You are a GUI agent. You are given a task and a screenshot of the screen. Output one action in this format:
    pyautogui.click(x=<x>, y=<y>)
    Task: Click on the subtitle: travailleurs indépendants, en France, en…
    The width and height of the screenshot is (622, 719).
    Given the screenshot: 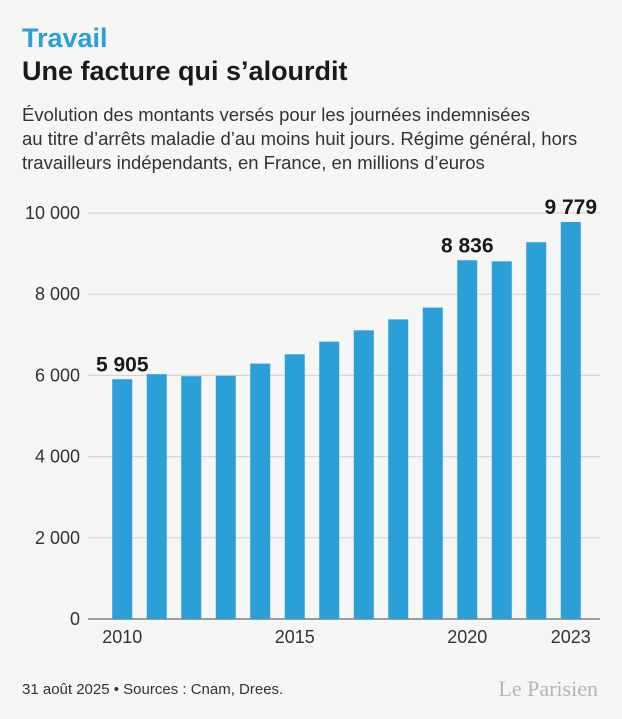 What is the action you would take?
    pyautogui.click(x=253, y=162)
    